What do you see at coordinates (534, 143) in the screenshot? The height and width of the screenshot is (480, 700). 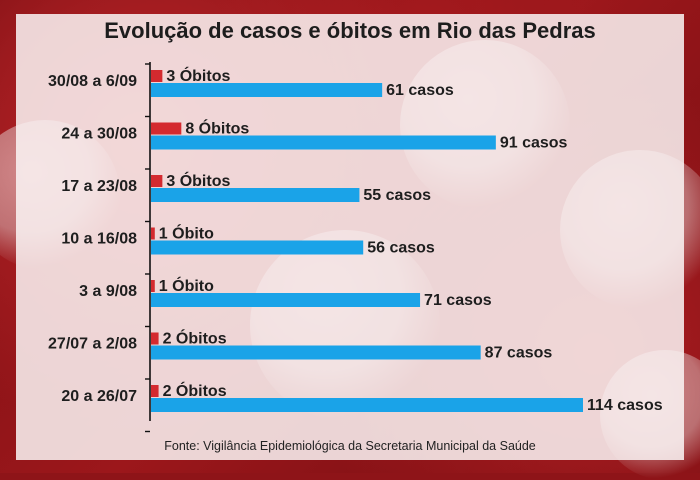 I see `cases-data-label: 91 casos` at bounding box center [534, 143].